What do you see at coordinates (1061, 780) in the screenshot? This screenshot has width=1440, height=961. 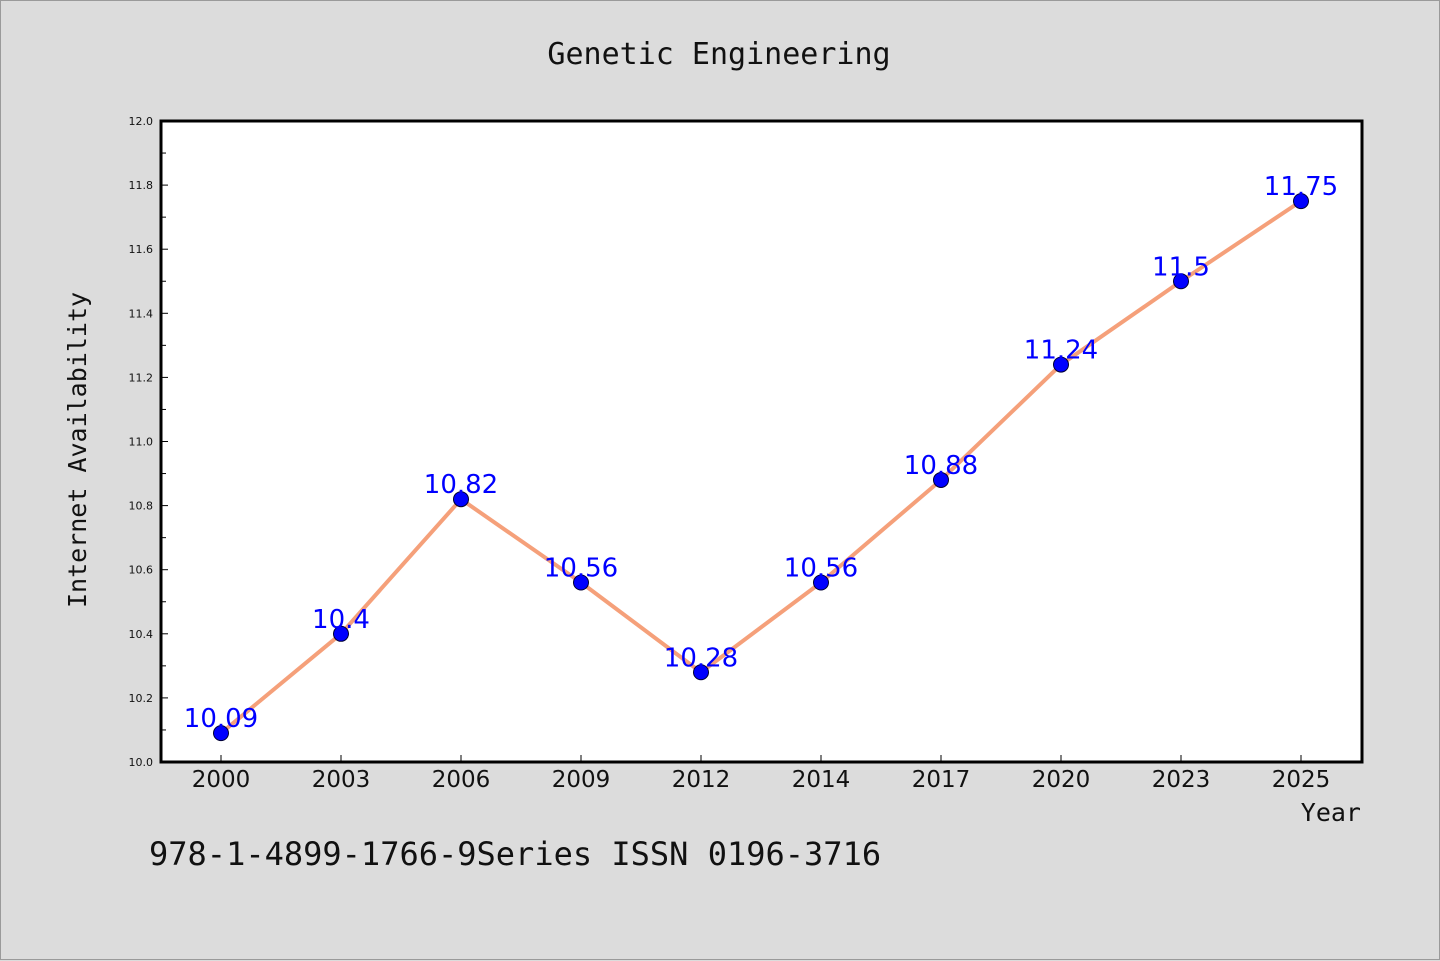 I see `x-tick-label: 2020` at bounding box center [1061, 780].